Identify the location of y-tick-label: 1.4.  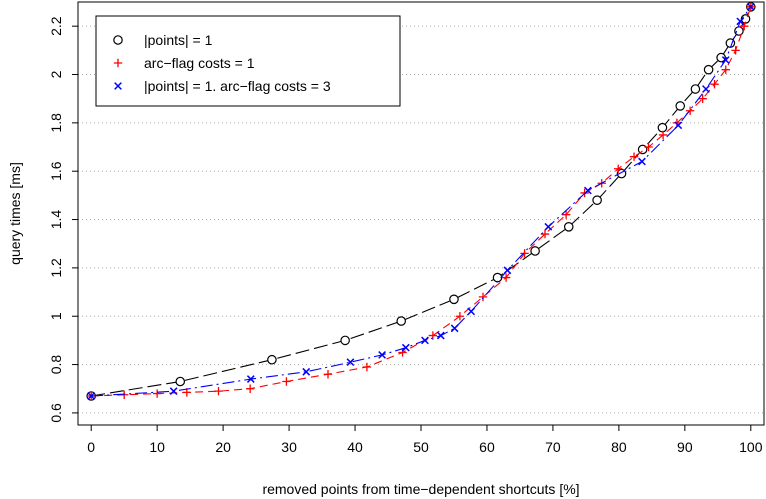
(56, 220).